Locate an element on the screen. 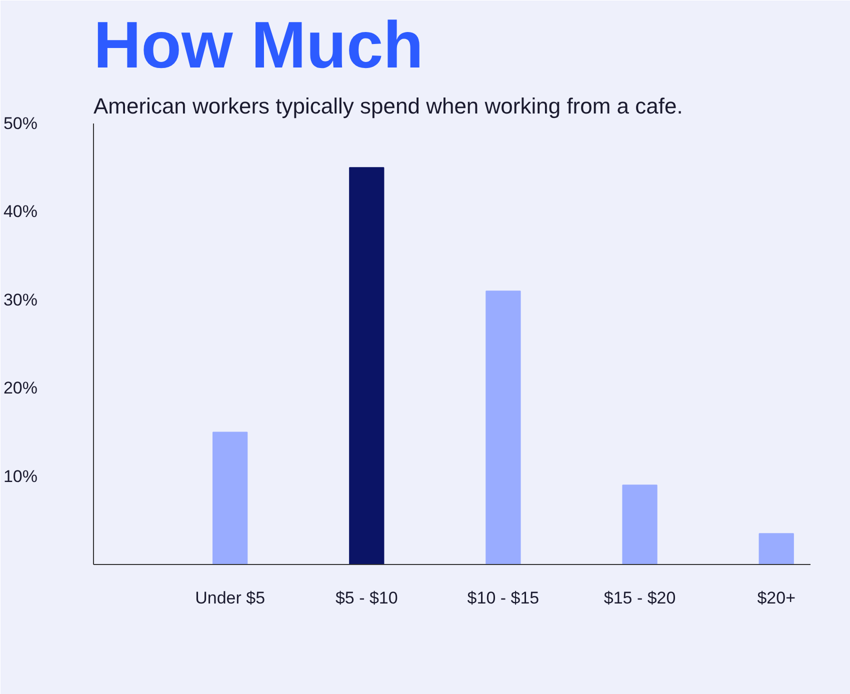  y-tick-label: 20% is located at coordinates (20, 388).